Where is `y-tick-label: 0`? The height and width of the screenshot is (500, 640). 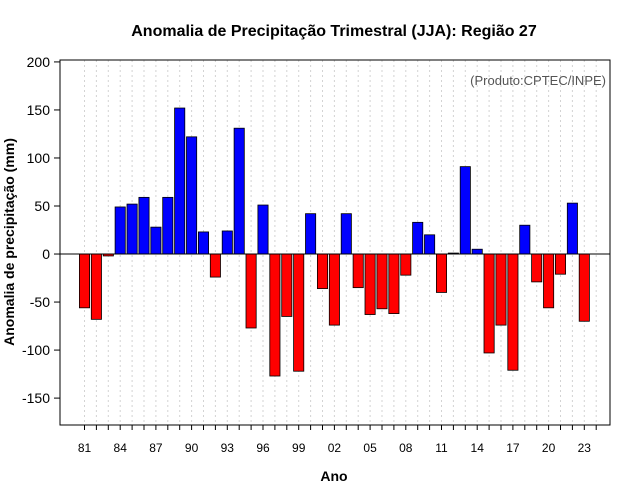
y-tick-label: 0 is located at coordinates (46, 254).